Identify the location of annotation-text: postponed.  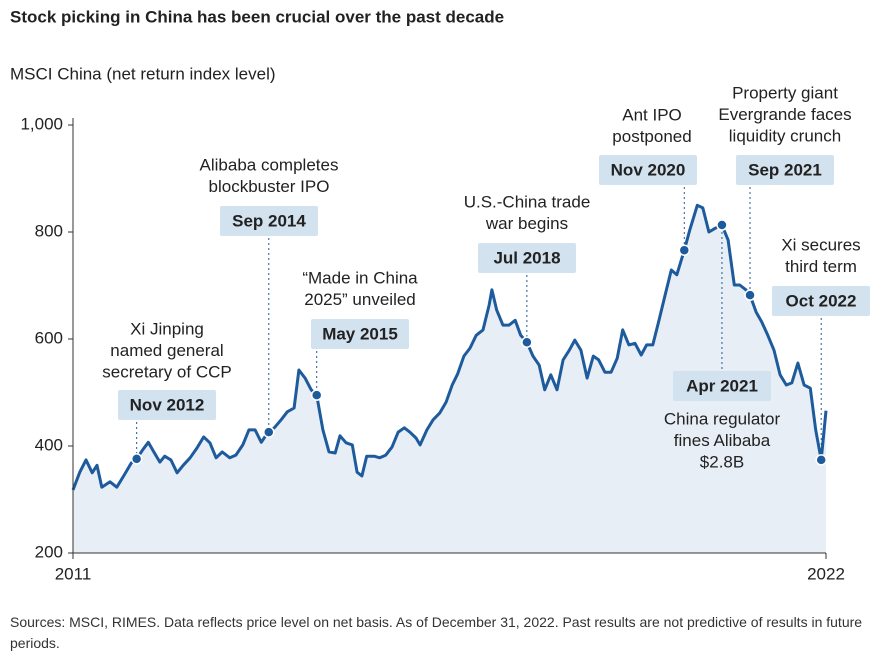
(651, 136).